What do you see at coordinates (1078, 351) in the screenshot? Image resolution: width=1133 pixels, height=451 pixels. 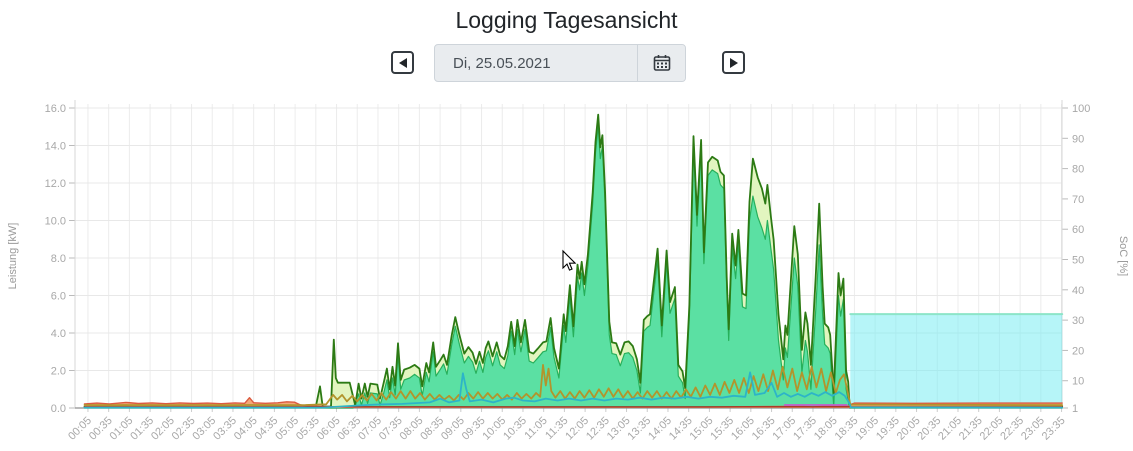 I see `svg-text: 20` at bounding box center [1078, 351].